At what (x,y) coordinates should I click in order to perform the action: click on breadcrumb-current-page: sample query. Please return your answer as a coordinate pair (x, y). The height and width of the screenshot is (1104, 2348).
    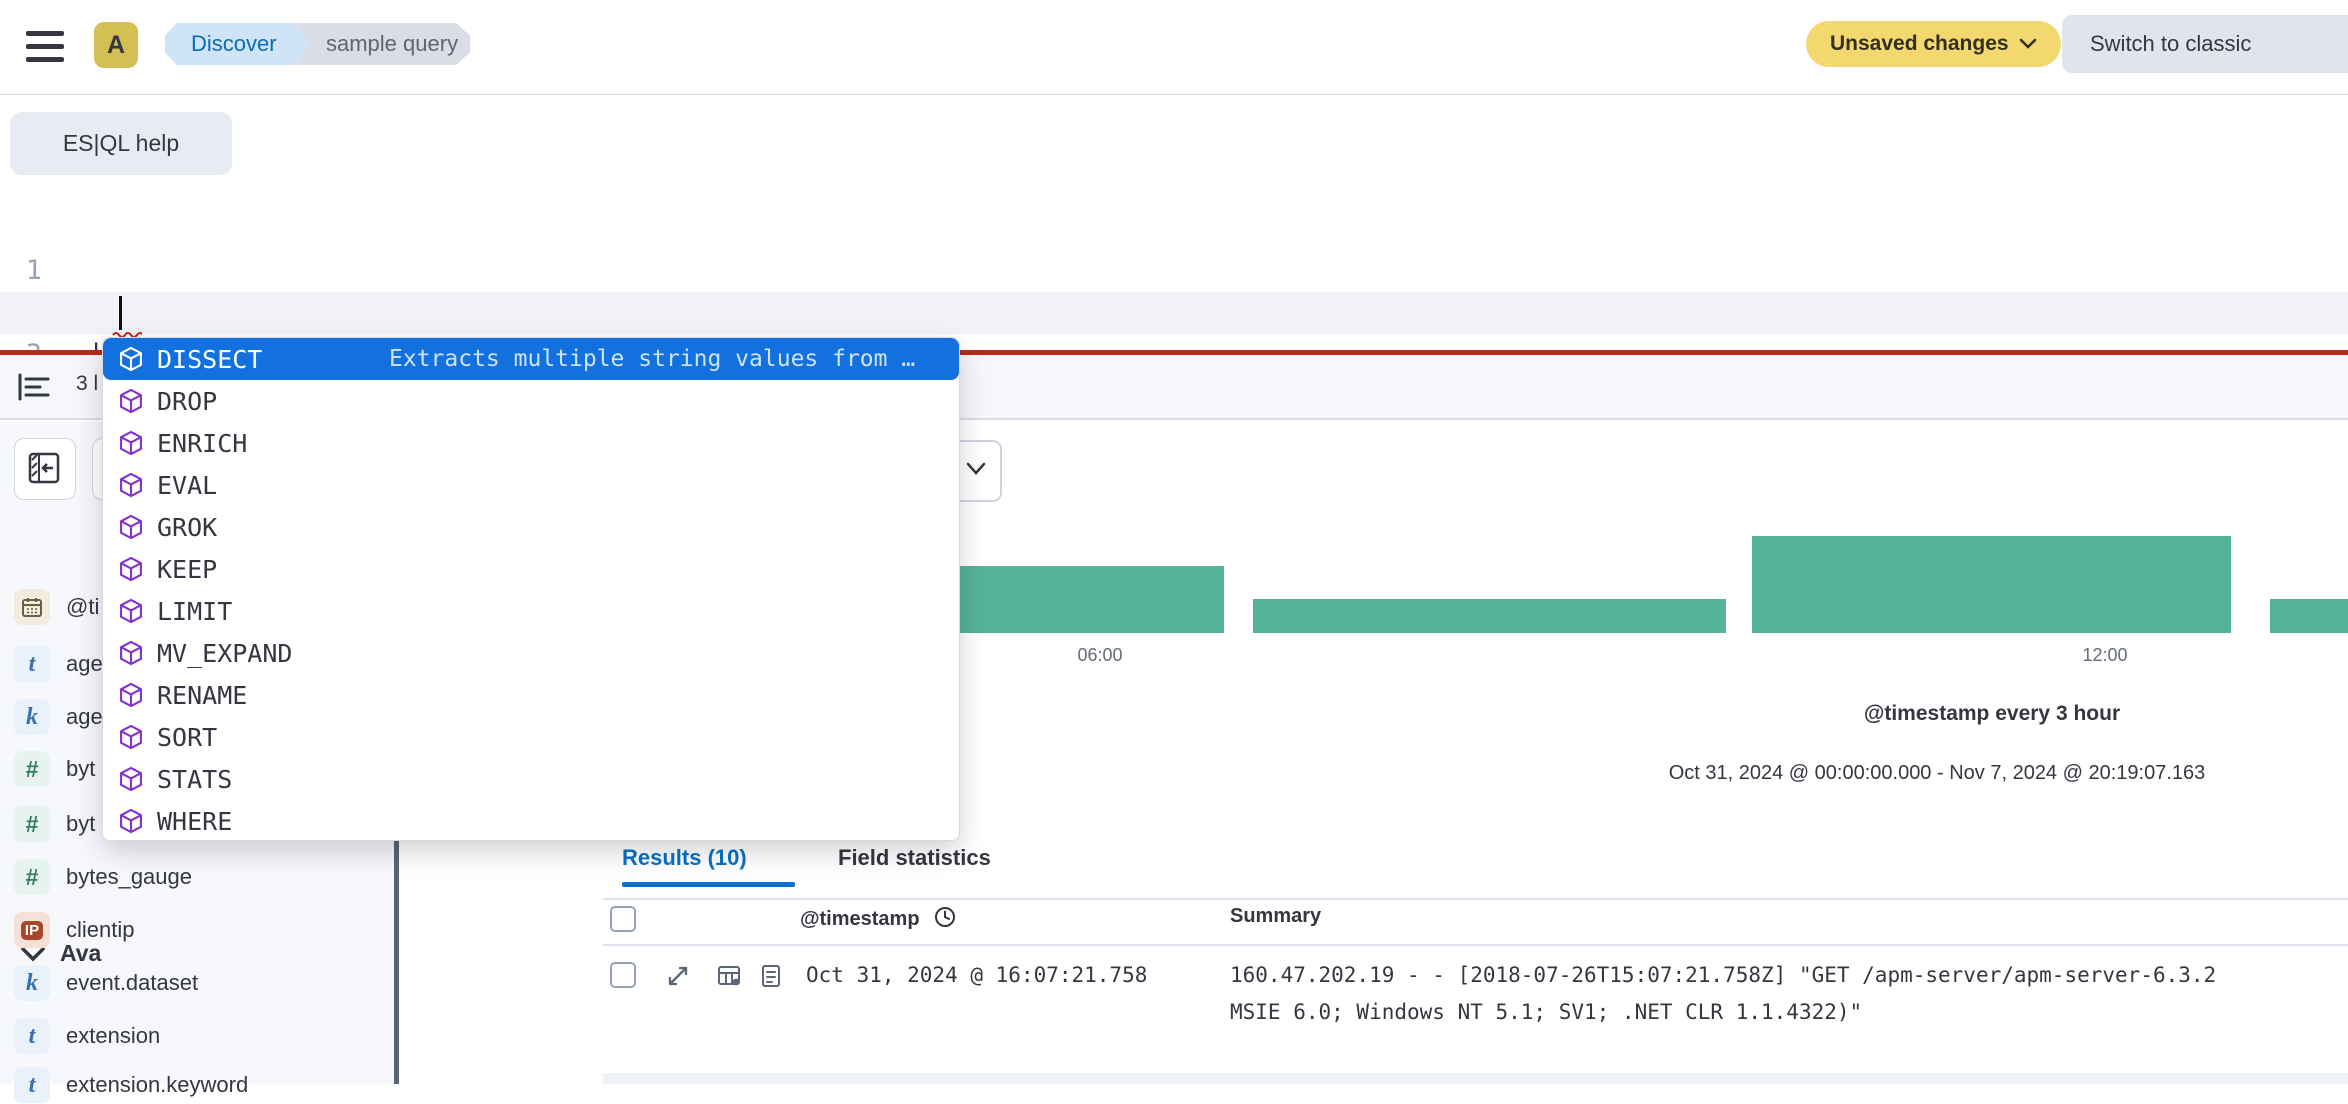
    Looking at the image, I should click on (379, 44).